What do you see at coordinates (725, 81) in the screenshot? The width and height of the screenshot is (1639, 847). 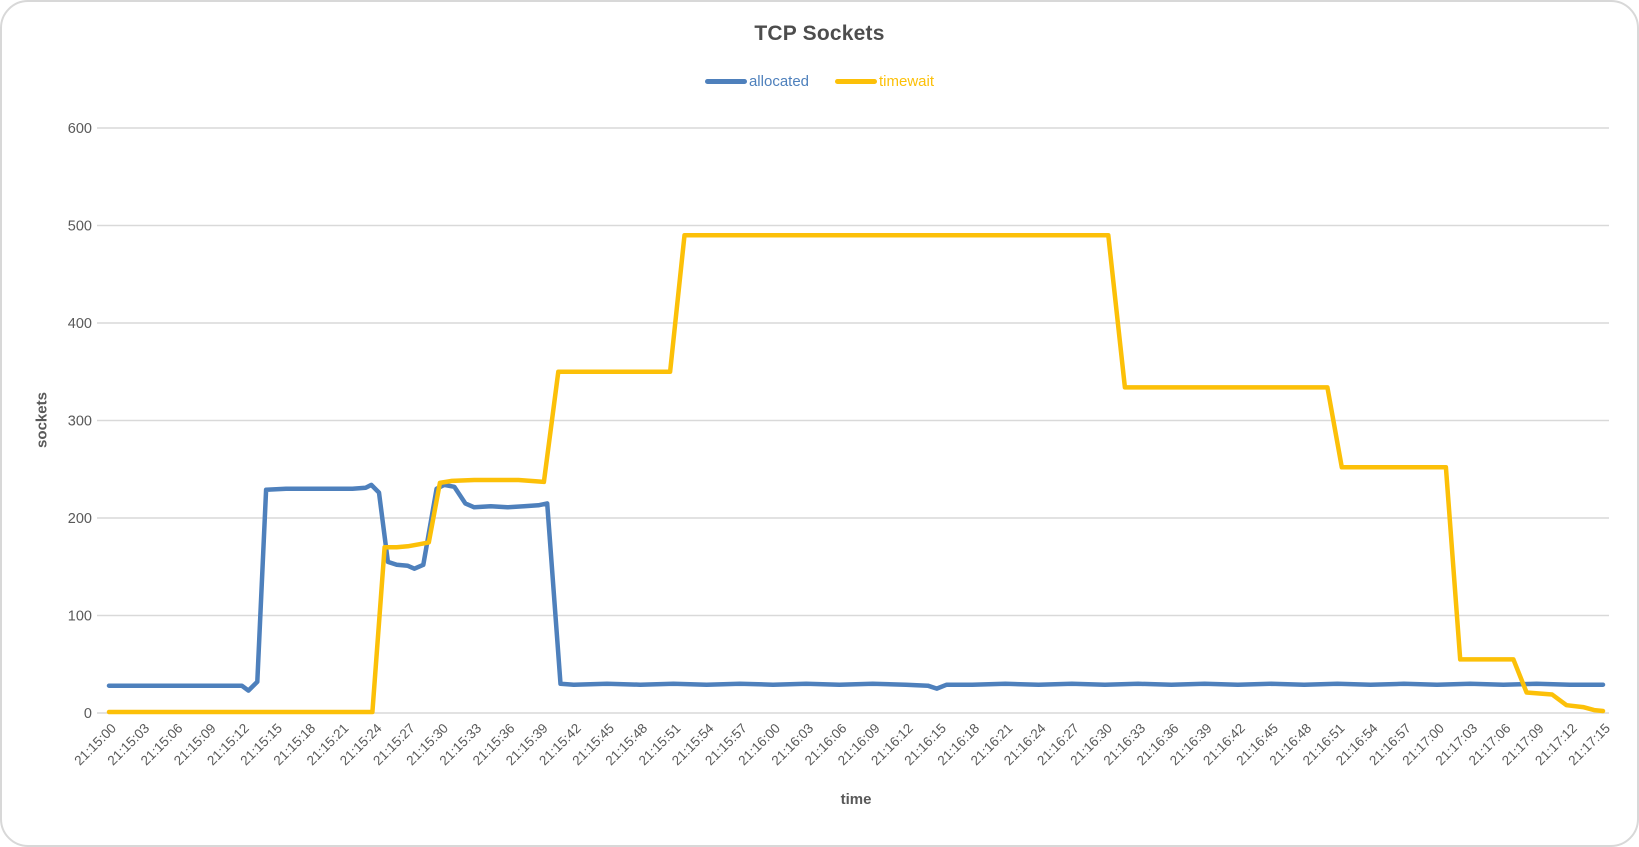 I see `allocated-line-swatch` at bounding box center [725, 81].